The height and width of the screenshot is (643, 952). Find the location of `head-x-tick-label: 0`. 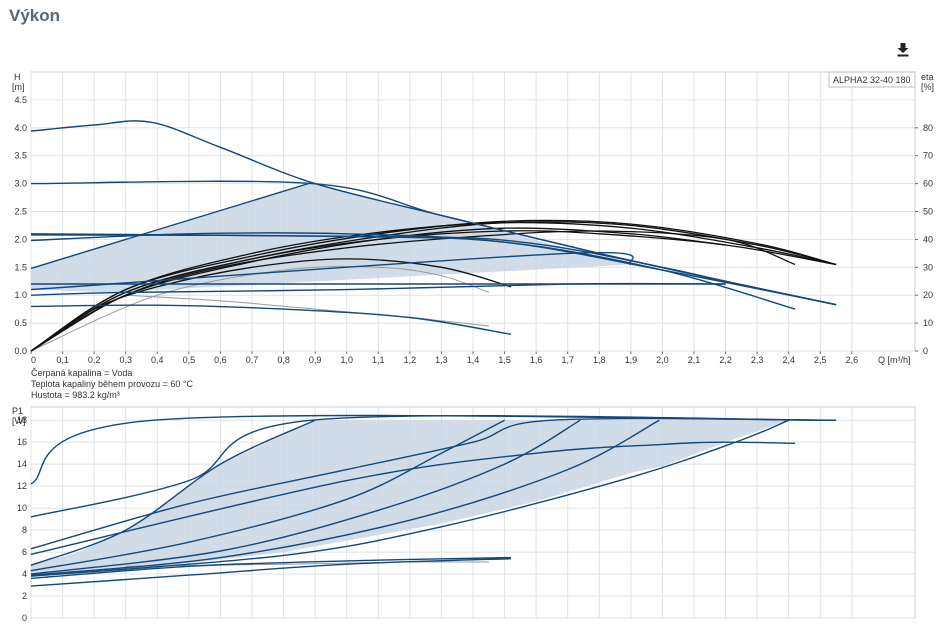

head-x-tick-label: 0 is located at coordinates (33, 360).